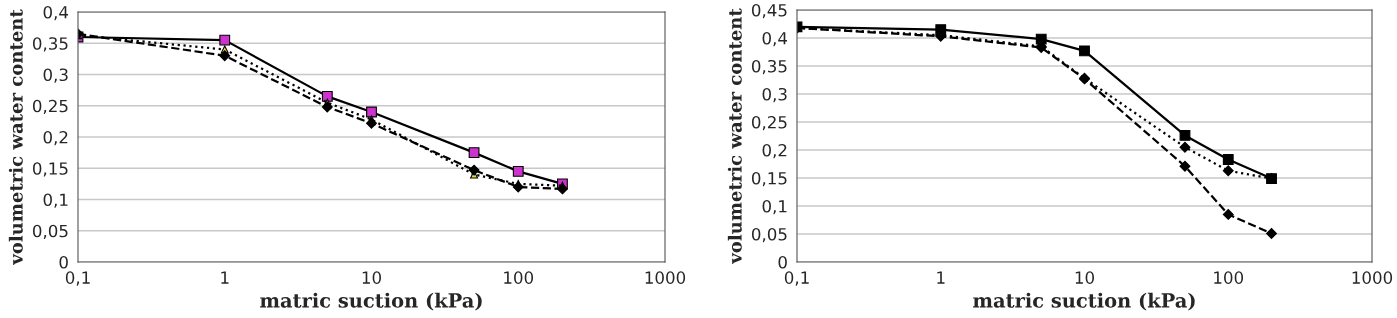 The width and height of the screenshot is (1397, 318). Describe the element at coordinates (769, 11) in the screenshot. I see `y-tick-label: 0,45` at that location.